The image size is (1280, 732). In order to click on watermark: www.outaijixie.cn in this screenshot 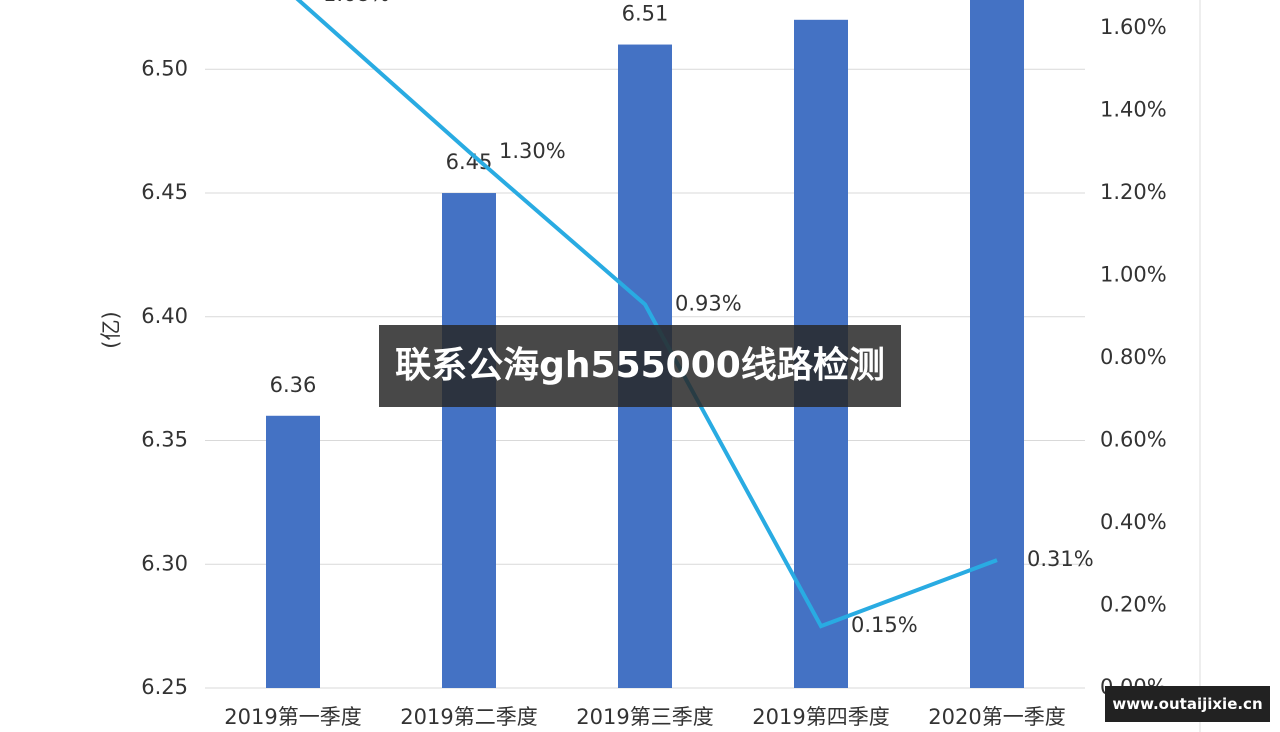, I will do `click(1187, 704)`.